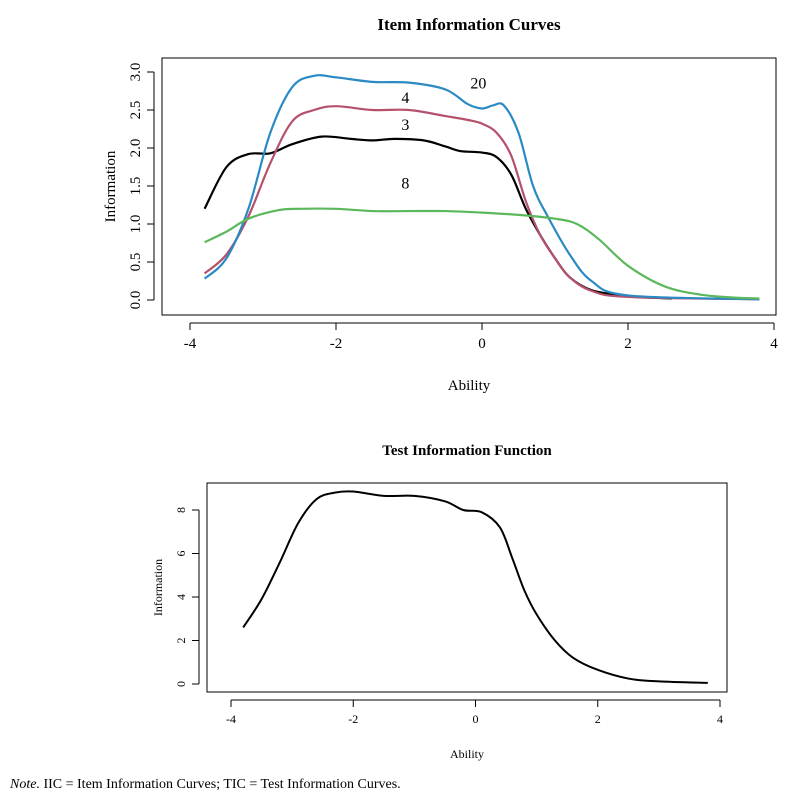 The image size is (800, 810). Describe the element at coordinates (476, 719) in the screenshot. I see `chart2-x-tick-label: 0` at that location.